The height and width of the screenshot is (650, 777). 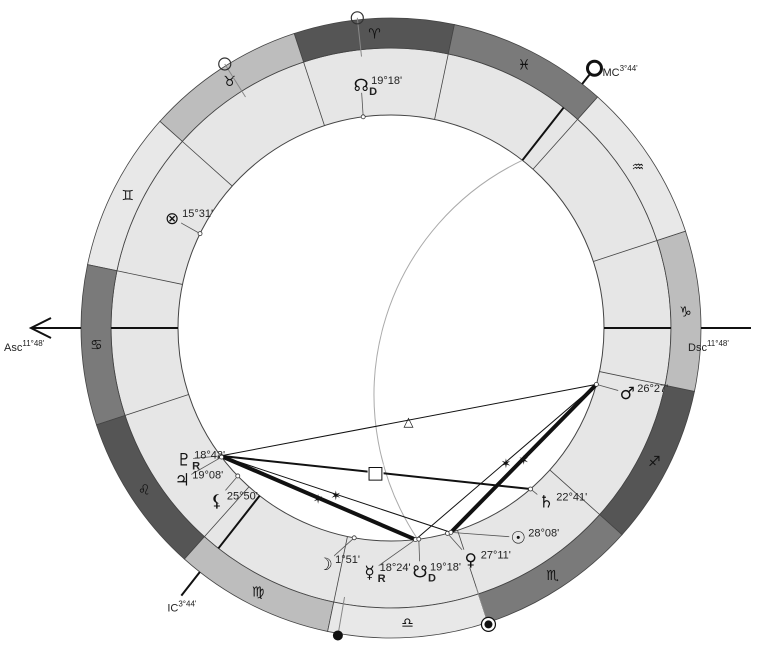 What do you see at coordinates (594, 68) in the screenshot?
I see `mc-circle-icon` at bounding box center [594, 68].